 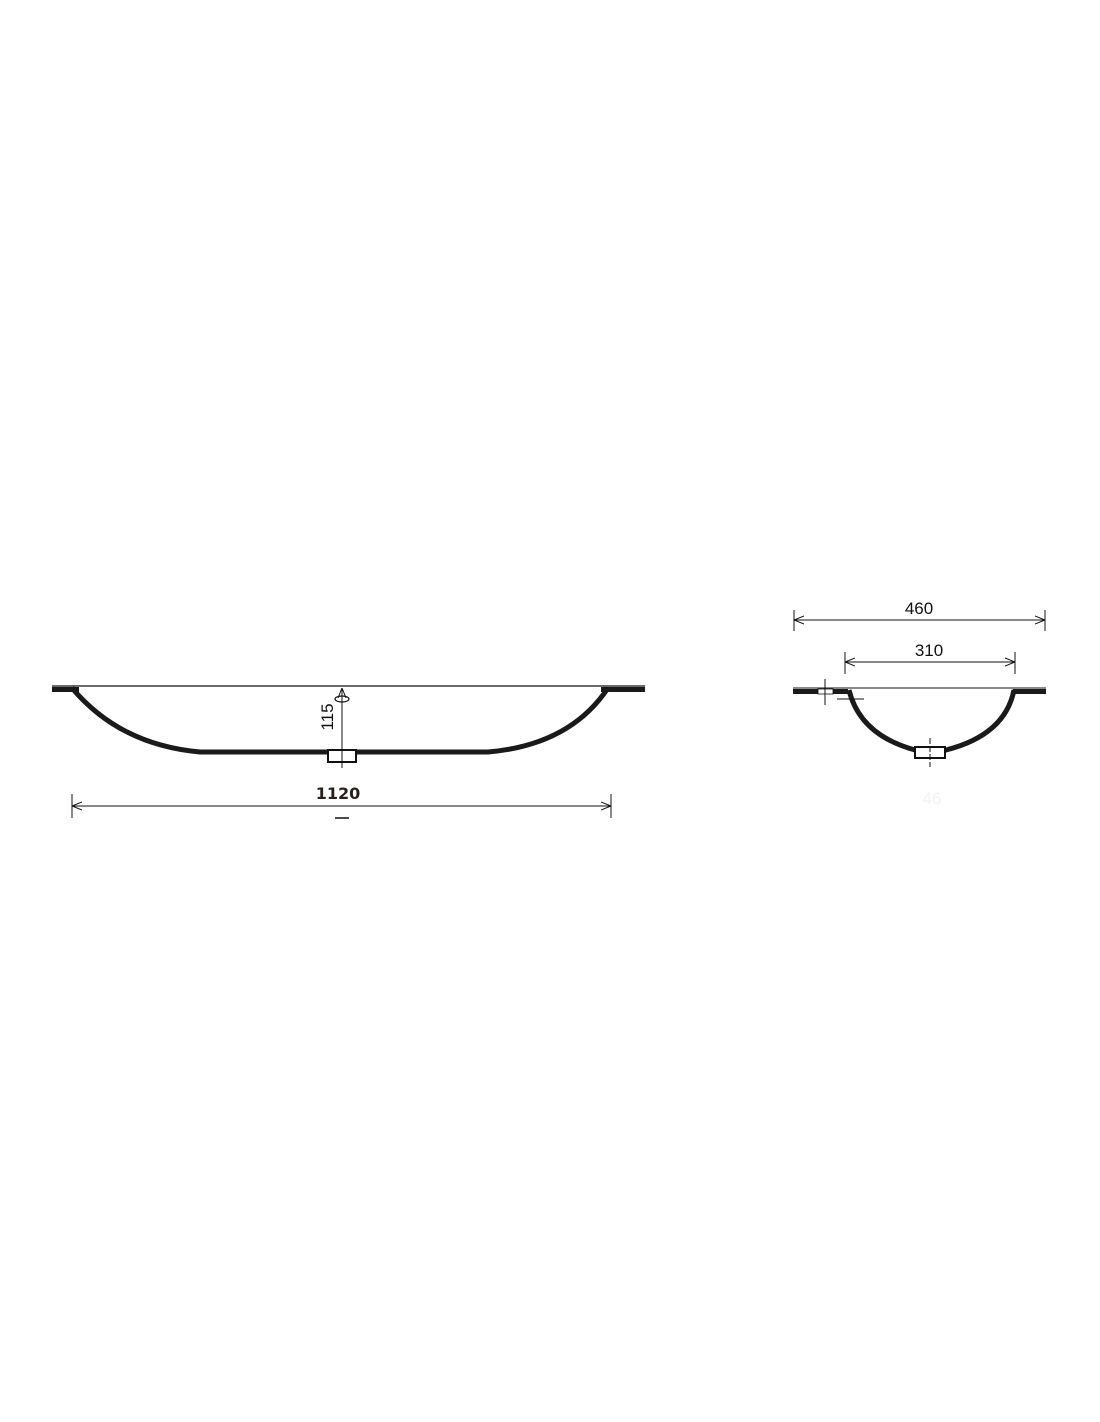 What do you see at coordinates (929, 650) in the screenshot?
I see `inner-width-label: 310` at bounding box center [929, 650].